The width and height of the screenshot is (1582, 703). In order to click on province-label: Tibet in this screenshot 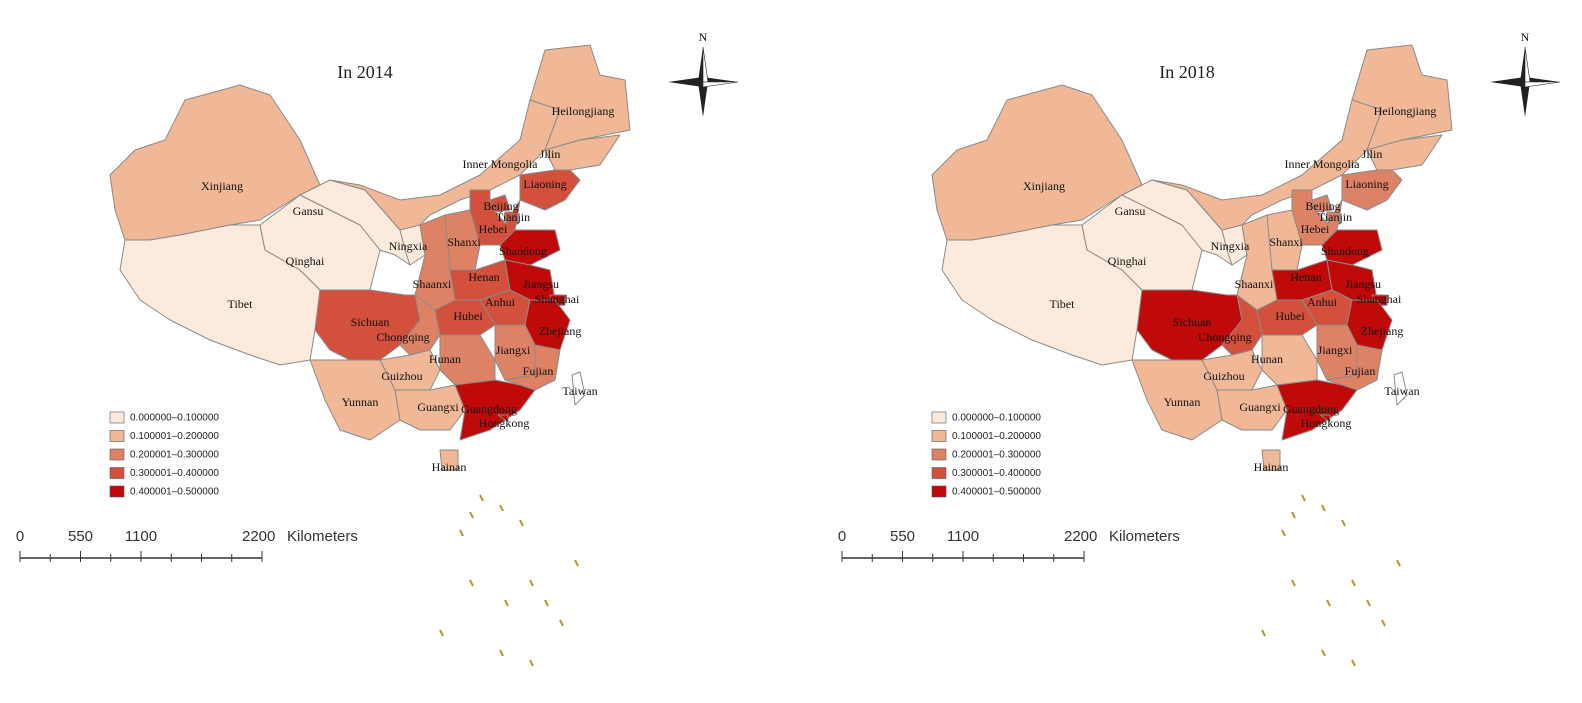, I will do `click(241, 304)`.